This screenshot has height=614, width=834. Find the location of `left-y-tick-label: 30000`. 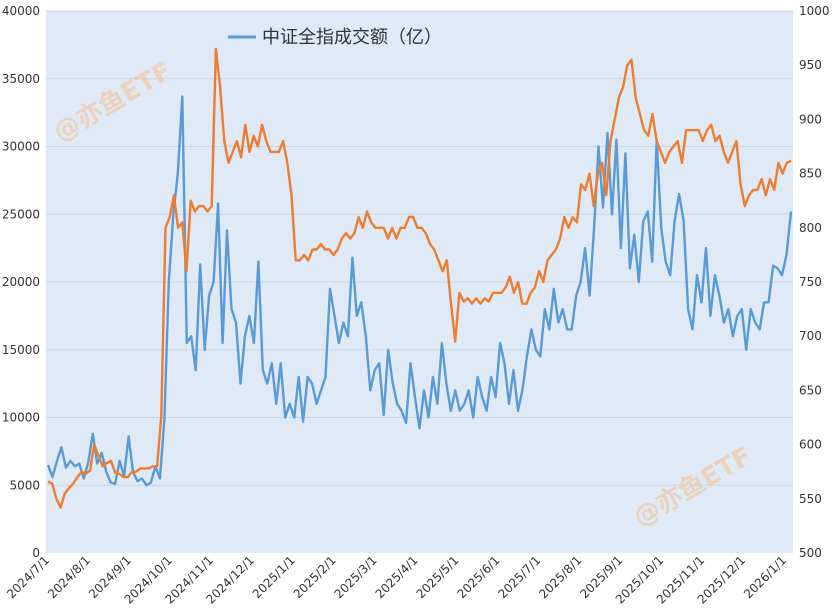

left-y-tick-label: 30000 is located at coordinates (21, 147).